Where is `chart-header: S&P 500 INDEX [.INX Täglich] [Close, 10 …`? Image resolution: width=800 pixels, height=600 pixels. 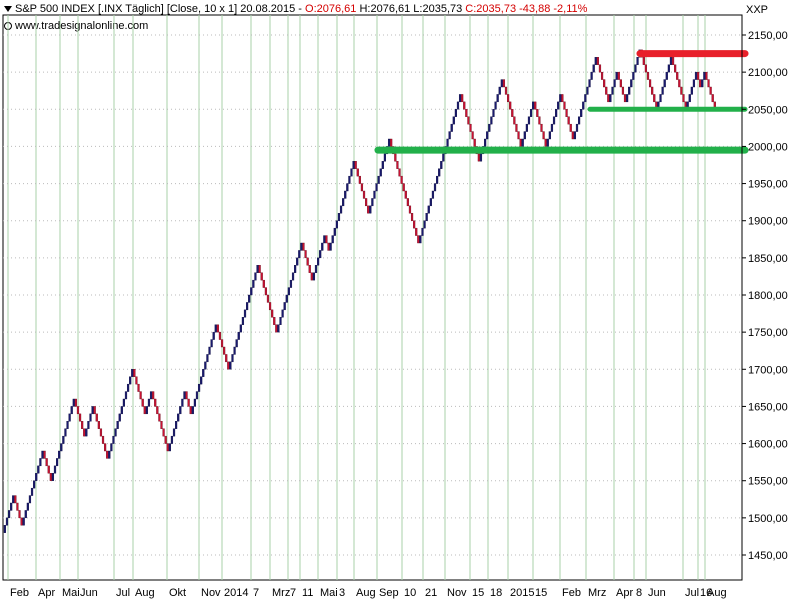
chart-header: S&P 500 INDEX [.INX Täglich] [Close, 10 … is located at coordinates (295, 9).